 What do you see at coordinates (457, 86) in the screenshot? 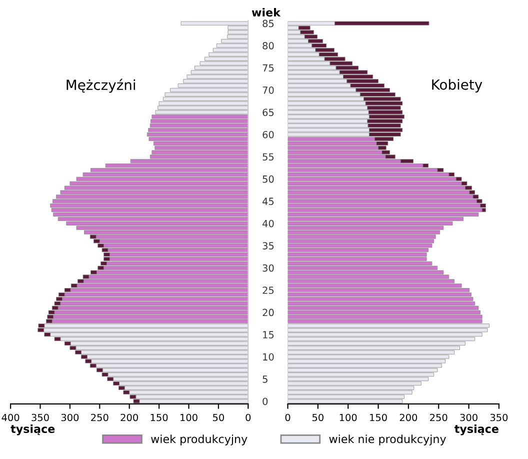
I see `text: Kobiety` at bounding box center [457, 86].